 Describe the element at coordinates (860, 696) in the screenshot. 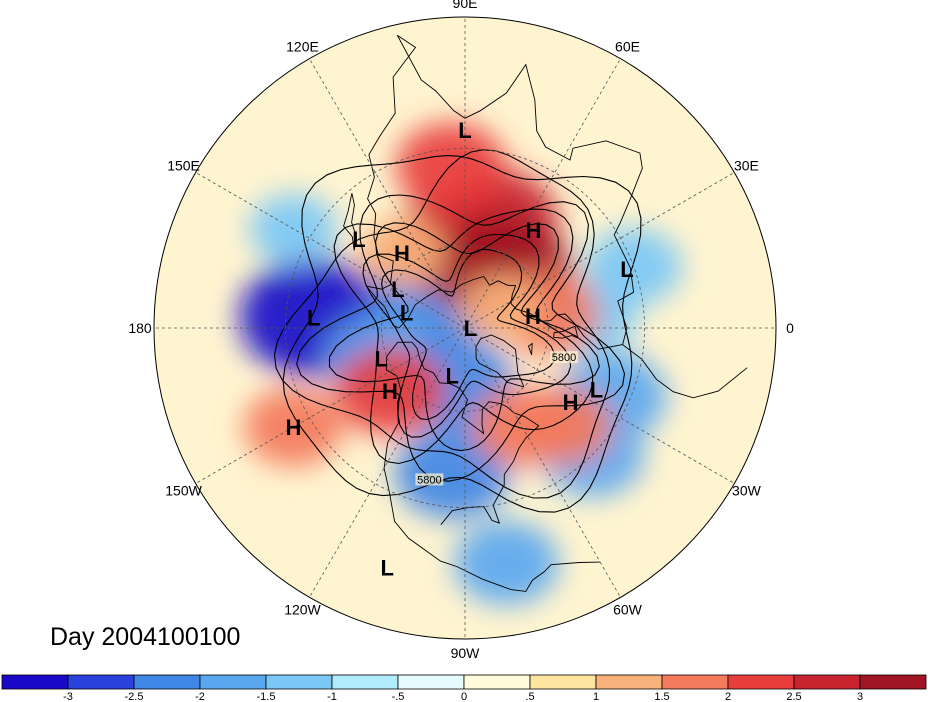

I see `colorbar-label: 3` at that location.